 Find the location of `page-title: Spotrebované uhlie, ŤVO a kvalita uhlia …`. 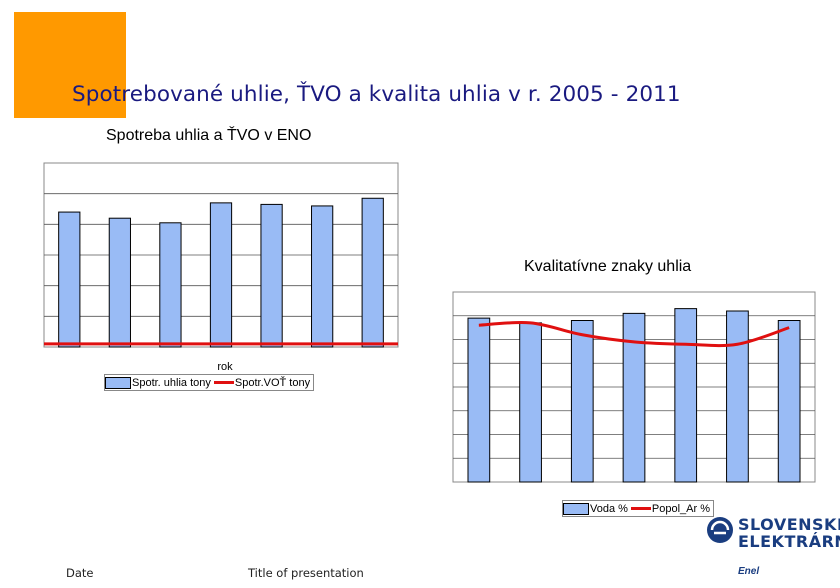

page-title: Spotrebované uhlie, ŤVO a kvalita uhlia … is located at coordinates (376, 94).